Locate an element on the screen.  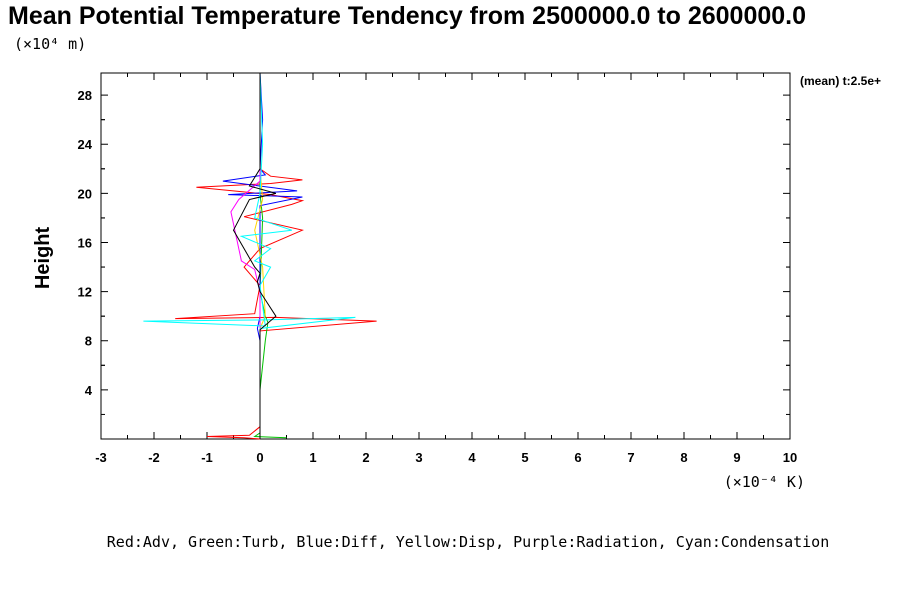
y-tick-label: 28 is located at coordinates (85, 95).